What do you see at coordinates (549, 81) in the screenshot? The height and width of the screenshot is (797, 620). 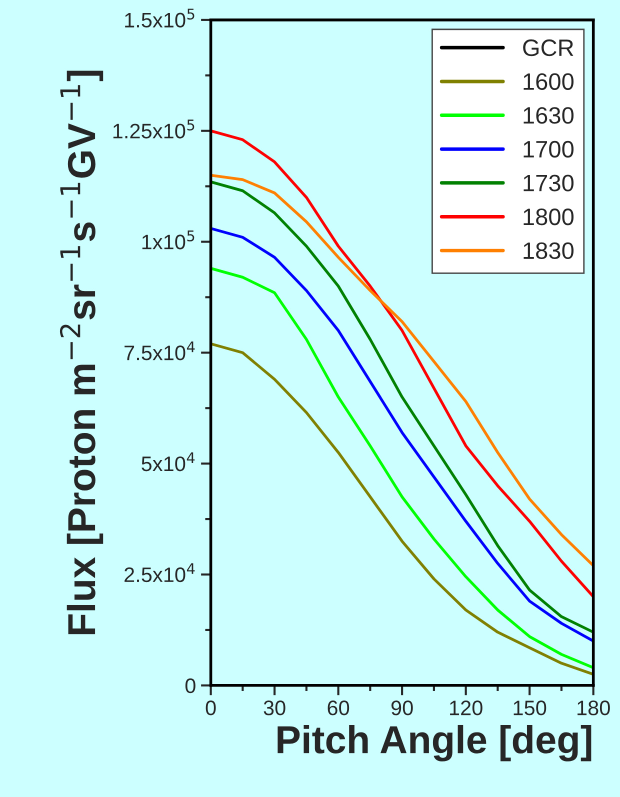 I see `legend-label: 1600` at bounding box center [549, 81].